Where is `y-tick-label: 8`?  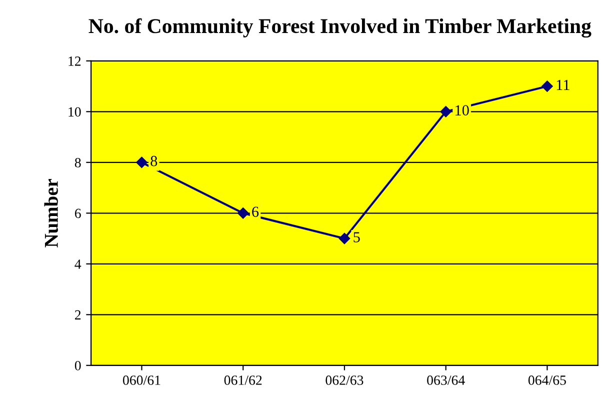
y-tick-label: 8 is located at coordinates (77, 163).